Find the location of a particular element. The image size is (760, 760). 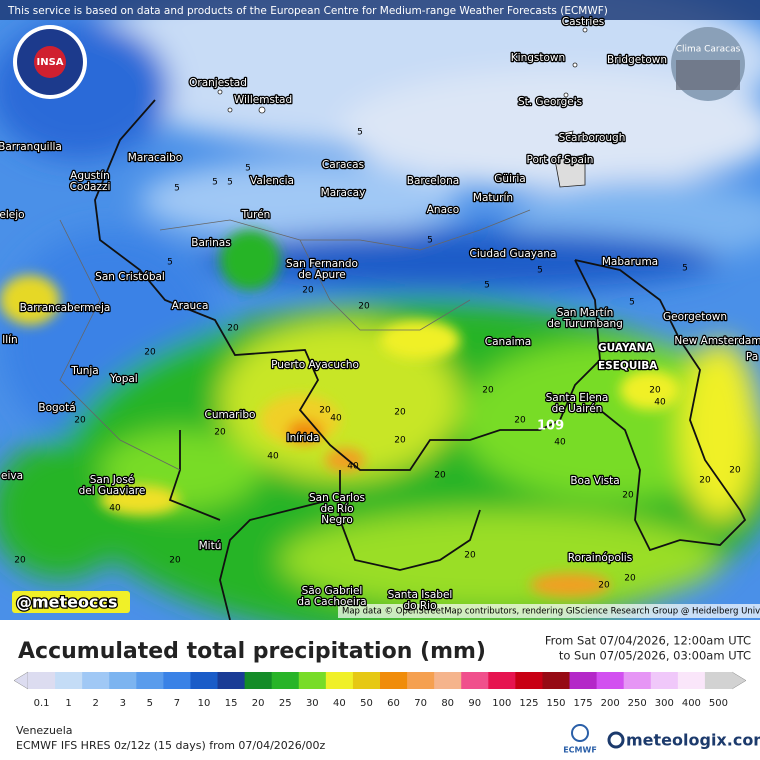

legend-label: 200 is located at coordinates (610, 703).